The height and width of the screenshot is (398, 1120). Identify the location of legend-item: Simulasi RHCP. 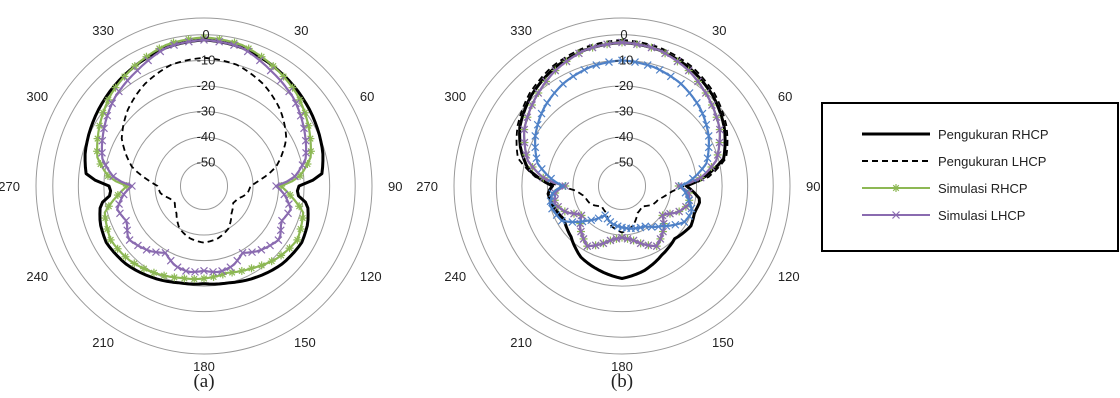
(945, 188).